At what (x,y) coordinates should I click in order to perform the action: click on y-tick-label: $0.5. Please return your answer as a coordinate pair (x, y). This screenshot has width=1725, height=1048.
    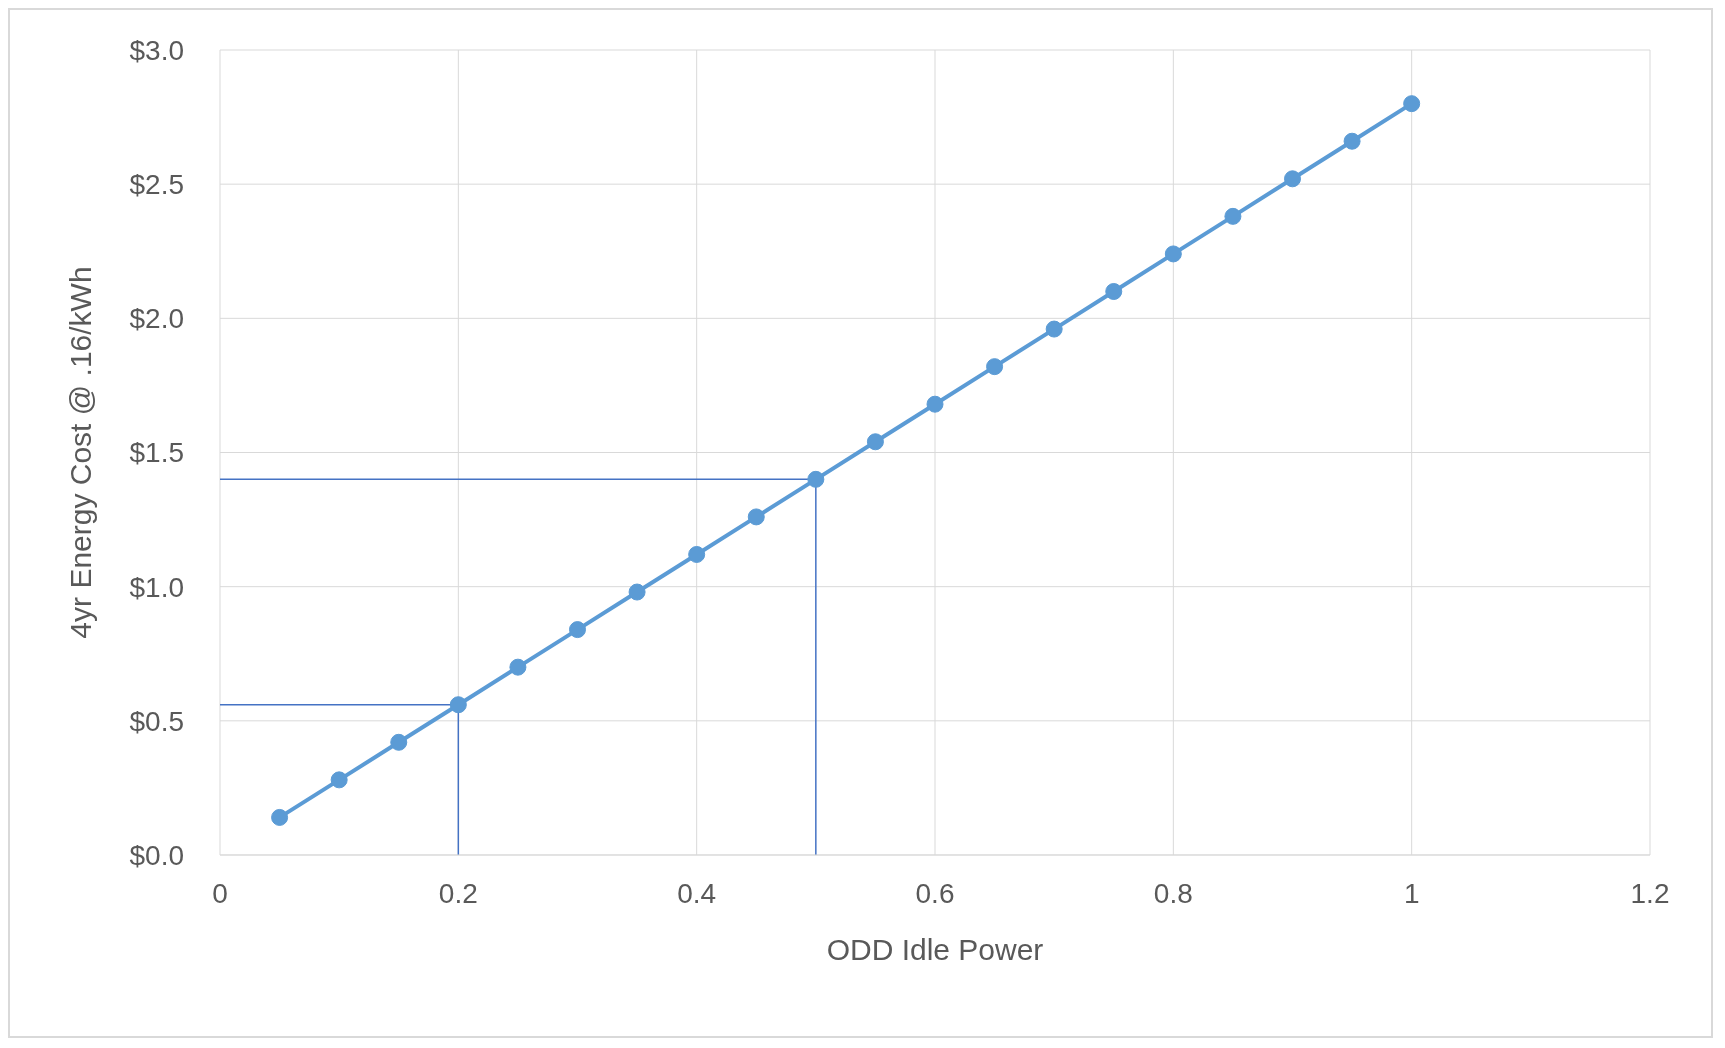
    Looking at the image, I should click on (156, 721).